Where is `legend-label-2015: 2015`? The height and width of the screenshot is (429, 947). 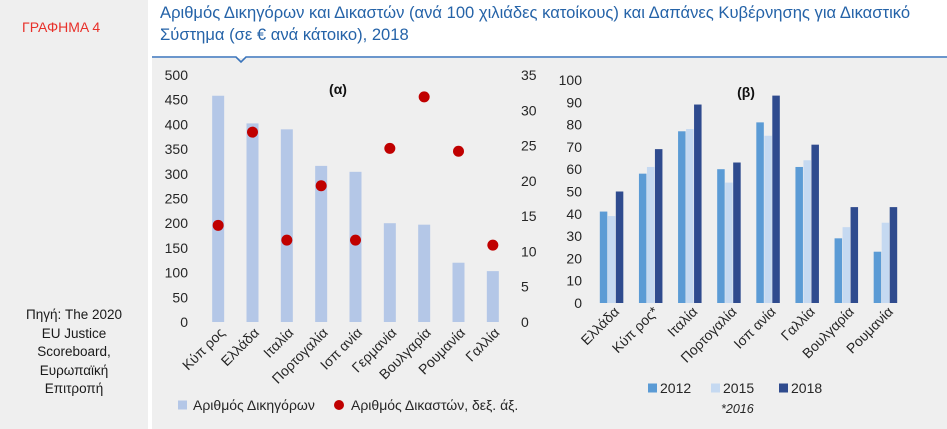
legend-label-2015: 2015 is located at coordinates (738, 388).